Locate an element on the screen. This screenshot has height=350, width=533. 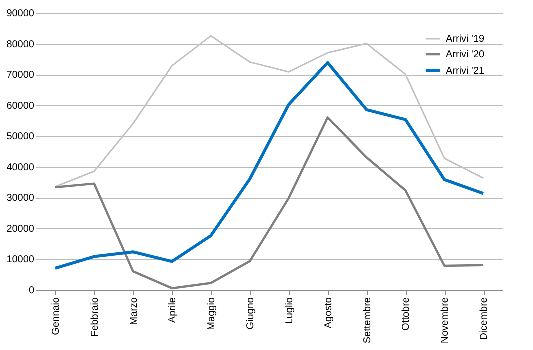
legend-label: Arrivi '20 is located at coordinates (466, 55).